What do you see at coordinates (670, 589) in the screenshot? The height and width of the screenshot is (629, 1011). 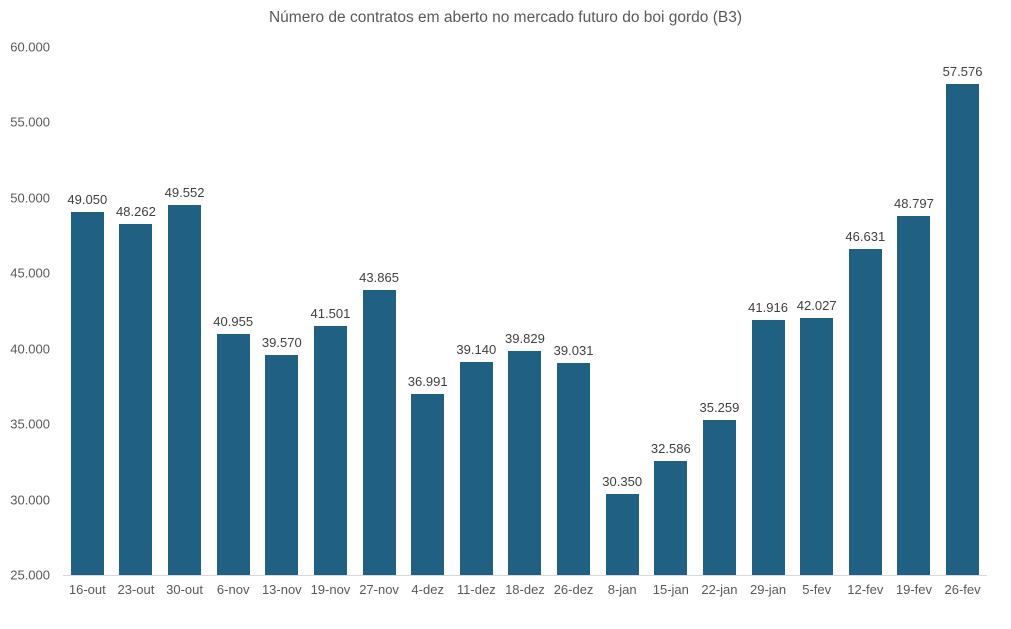 I see `x-axis-label: 15-jan` at bounding box center [670, 589].